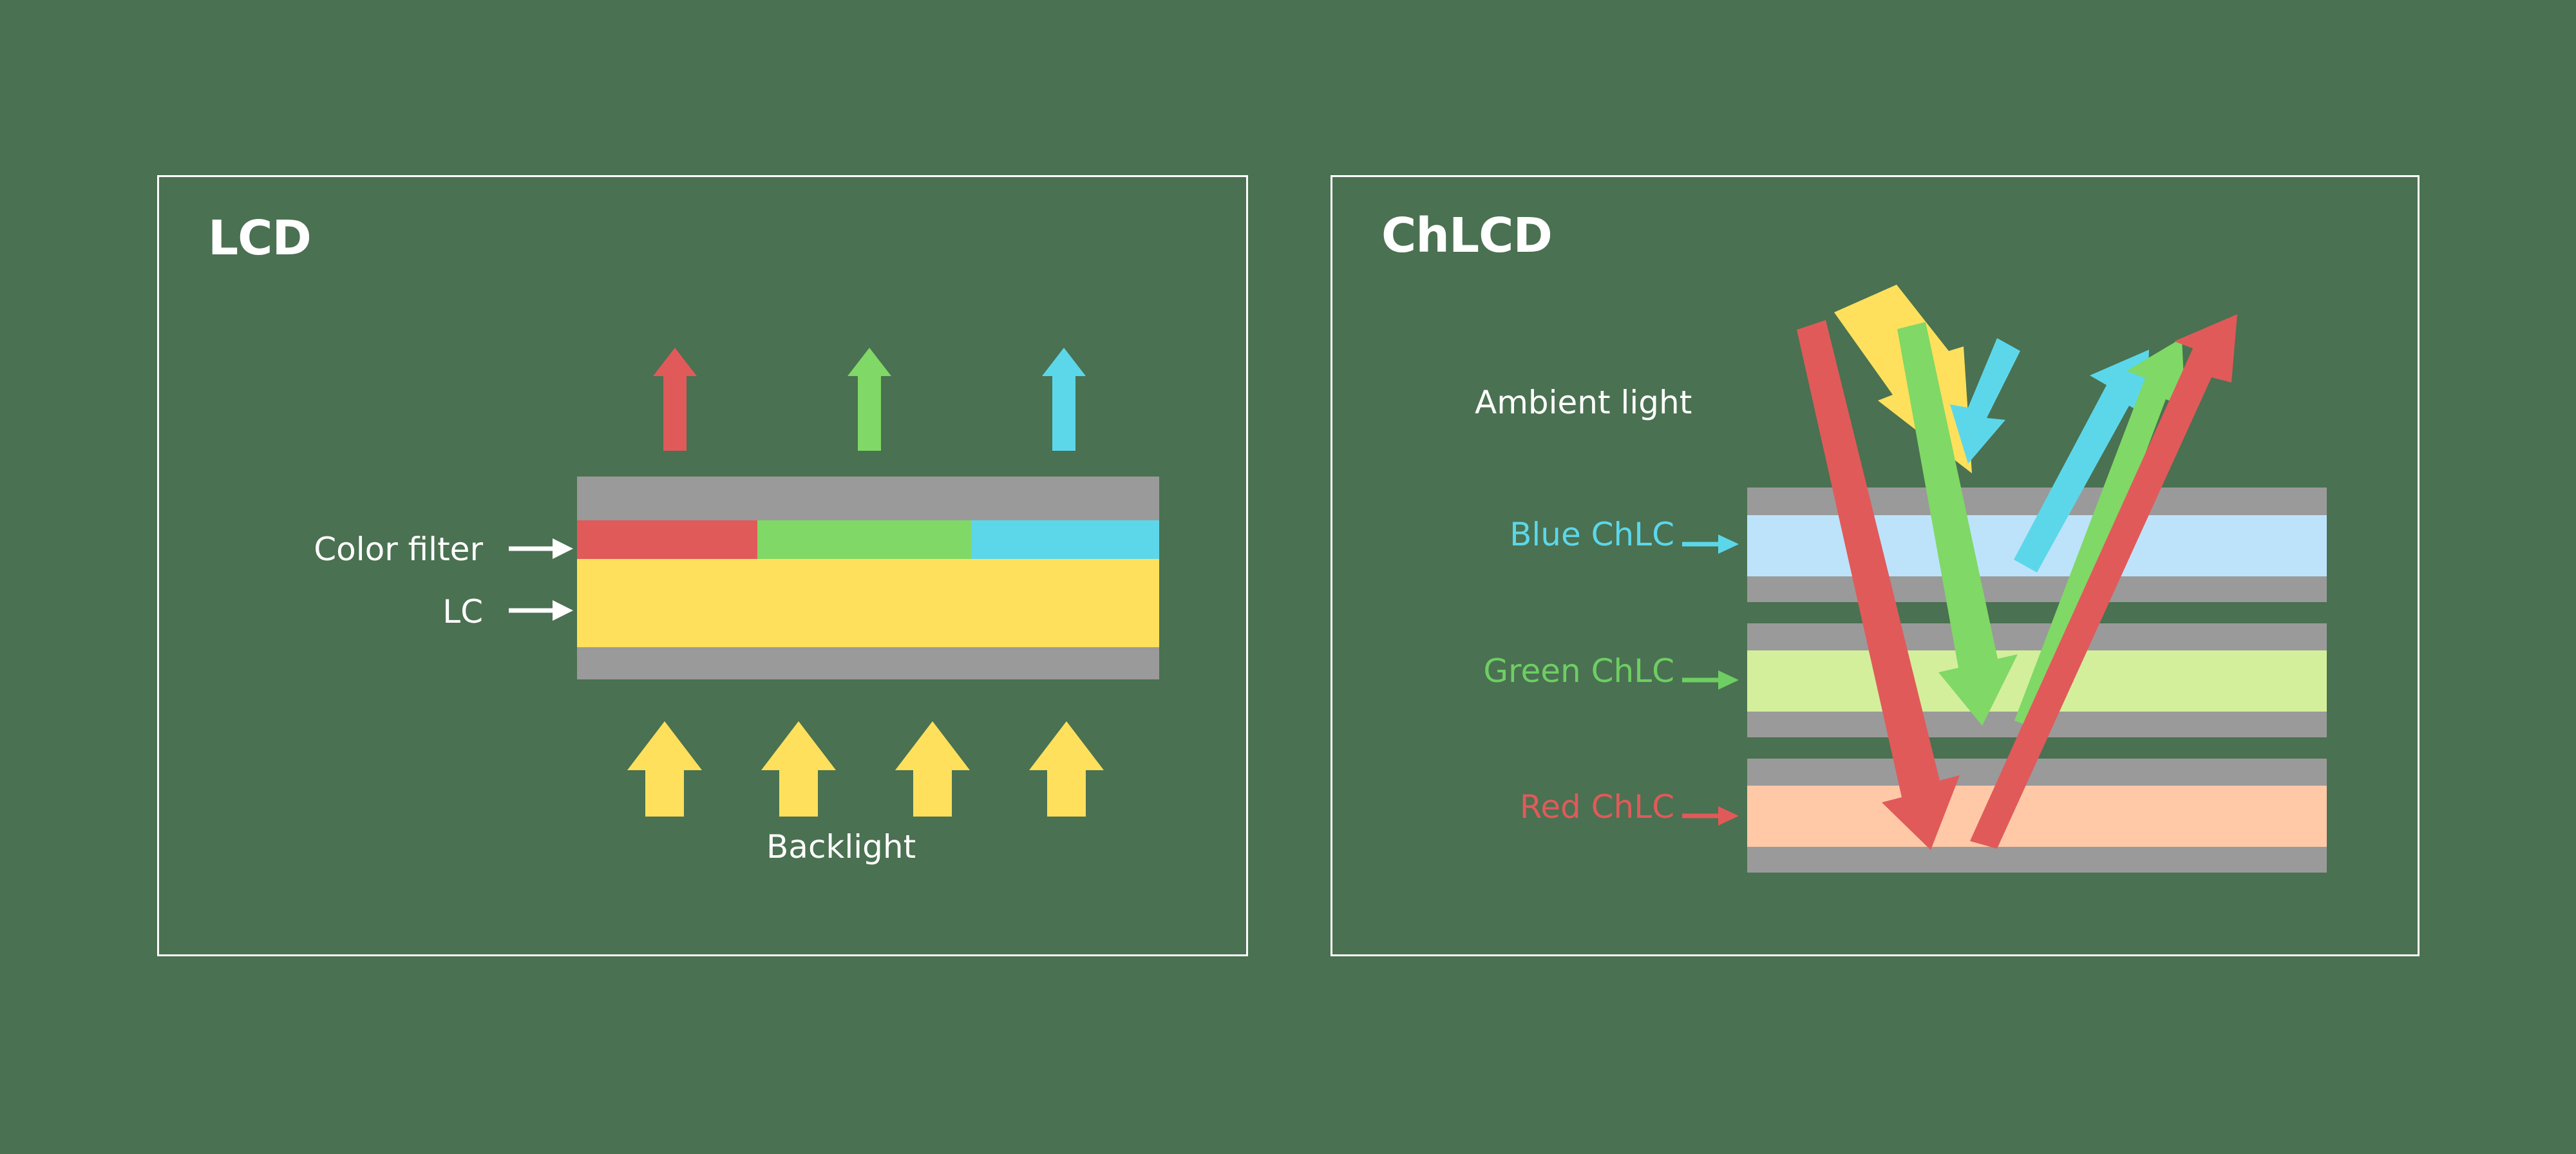 Image resolution: width=2576 pixels, height=1154 pixels. What do you see at coordinates (1583, 402) in the screenshot?
I see `chlcd-ambient-light-label: Ambient light` at bounding box center [1583, 402].